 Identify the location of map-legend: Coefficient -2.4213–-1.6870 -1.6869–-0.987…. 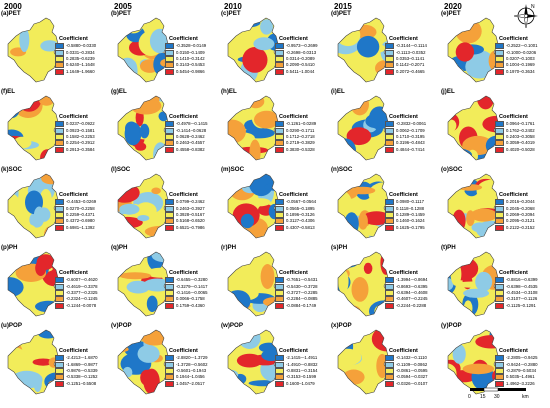
(82, 367).